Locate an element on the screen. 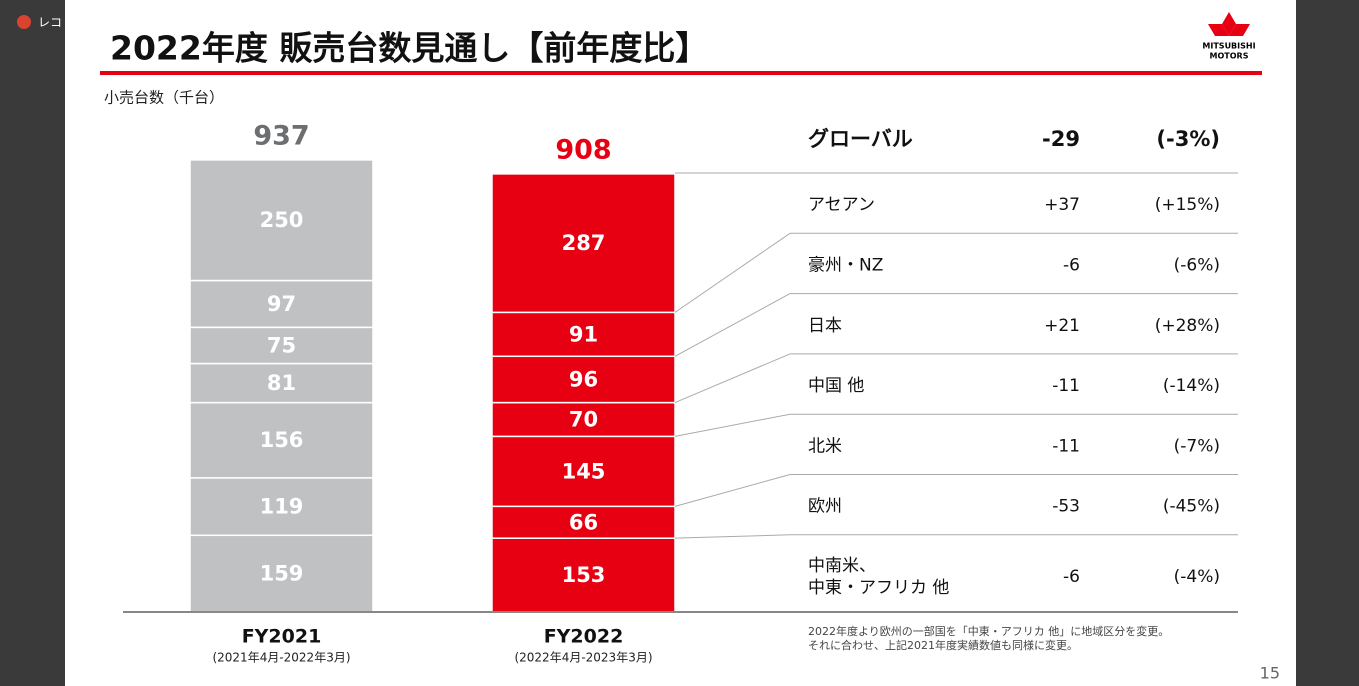 This screenshot has height=686, width=1359. segment-label: 250 is located at coordinates (282, 220).